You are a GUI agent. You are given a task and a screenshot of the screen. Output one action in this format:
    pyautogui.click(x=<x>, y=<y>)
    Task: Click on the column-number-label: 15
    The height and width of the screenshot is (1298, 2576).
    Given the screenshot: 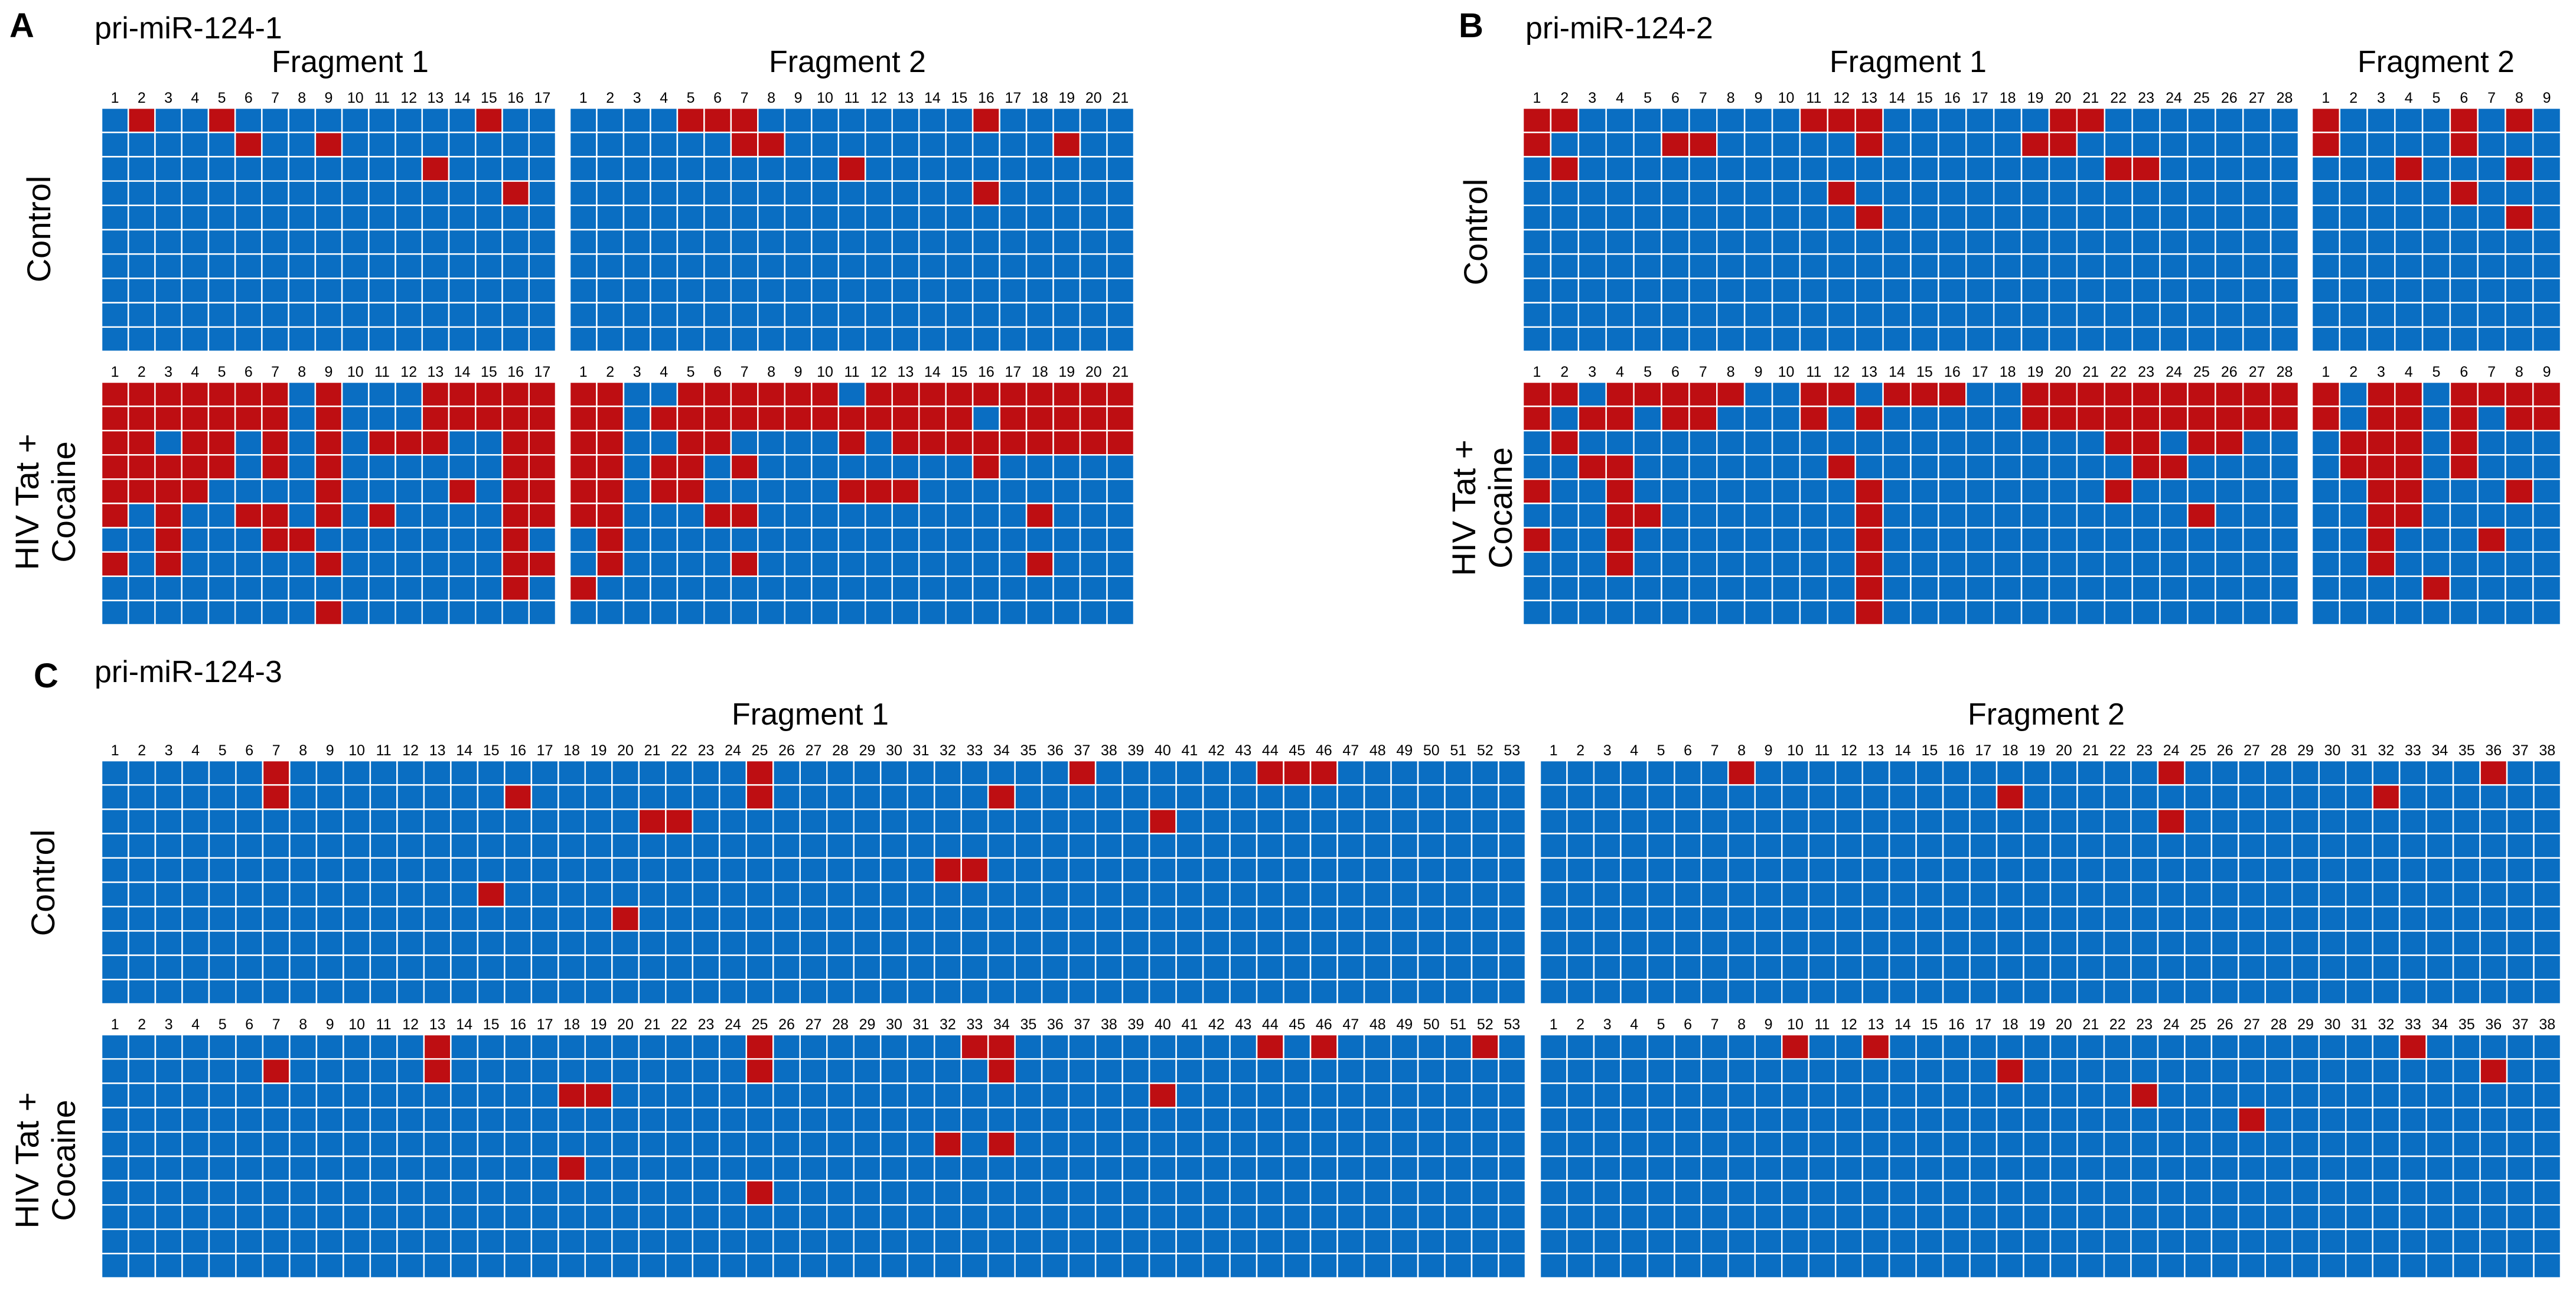 What is the action you would take?
    pyautogui.click(x=1929, y=750)
    